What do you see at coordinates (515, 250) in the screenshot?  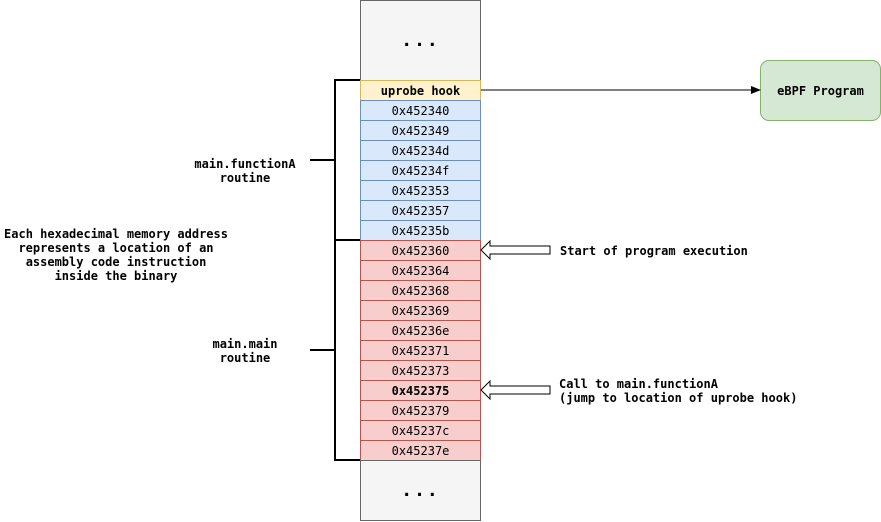 I see `start-arrow` at bounding box center [515, 250].